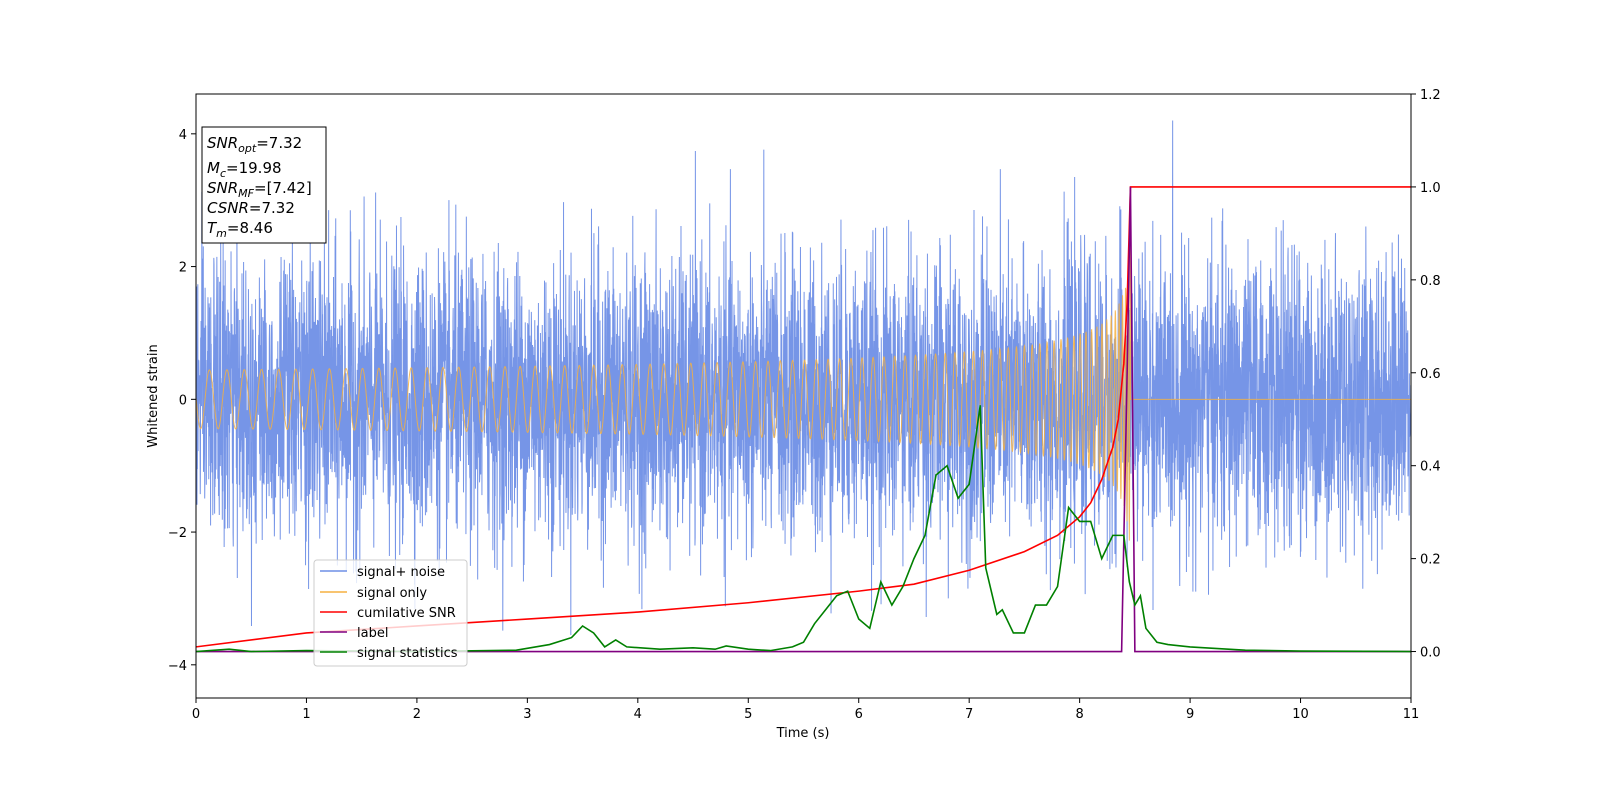 This screenshot has width=1600, height=800. What do you see at coordinates (1430, 653) in the screenshot?
I see `y-right-tick-label: 0.0` at bounding box center [1430, 653].